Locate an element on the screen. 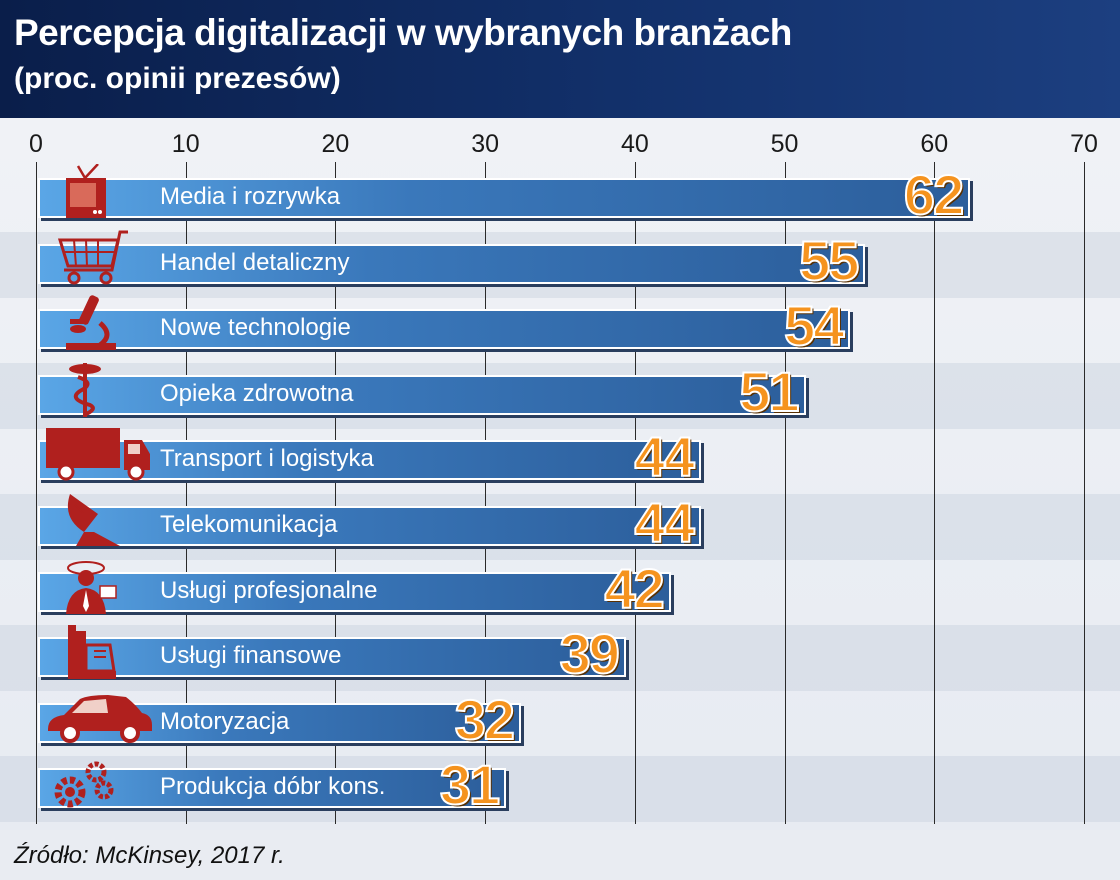  data-label: 32 is located at coordinates (485, 719).